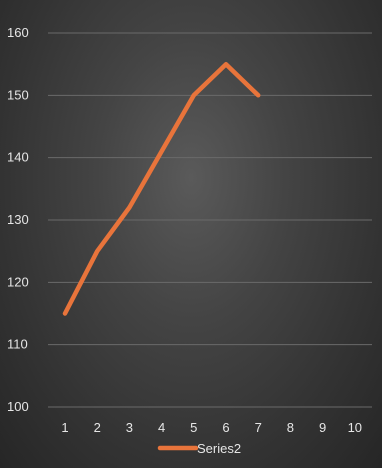 The image size is (382, 468). What do you see at coordinates (219, 448) in the screenshot?
I see `legend-label: Series2` at bounding box center [219, 448].